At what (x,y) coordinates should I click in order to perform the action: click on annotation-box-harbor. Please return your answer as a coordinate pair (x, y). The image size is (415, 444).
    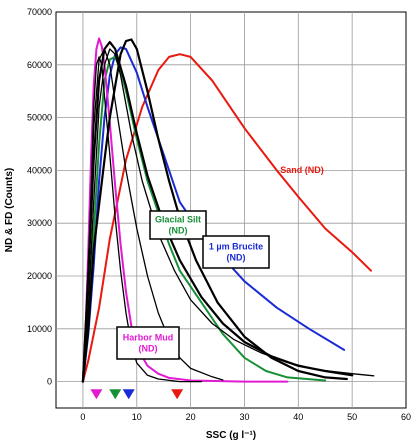
    Looking at the image, I should click on (148, 343).